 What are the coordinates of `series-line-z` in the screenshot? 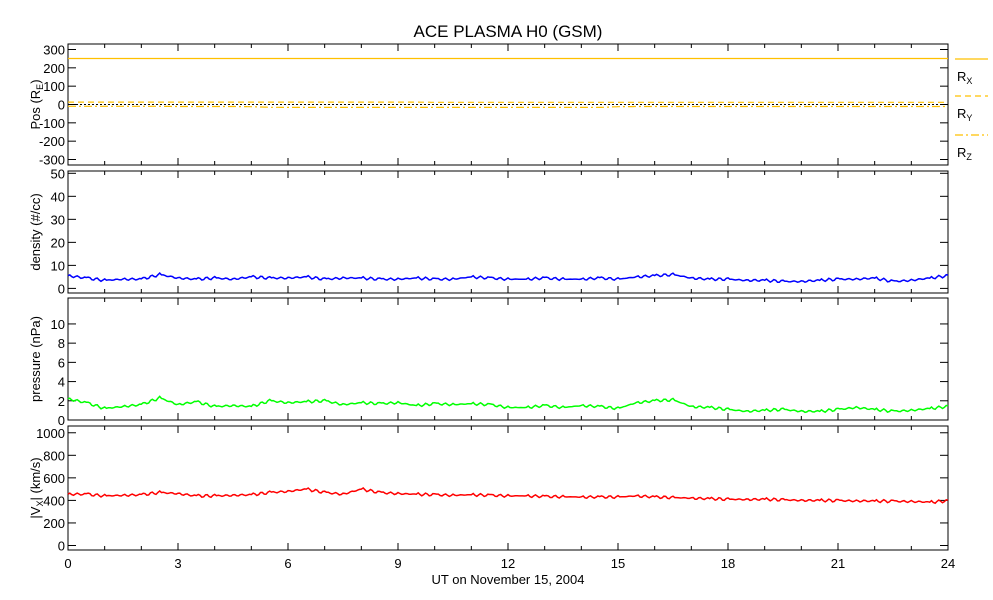 It's located at (507, 106).